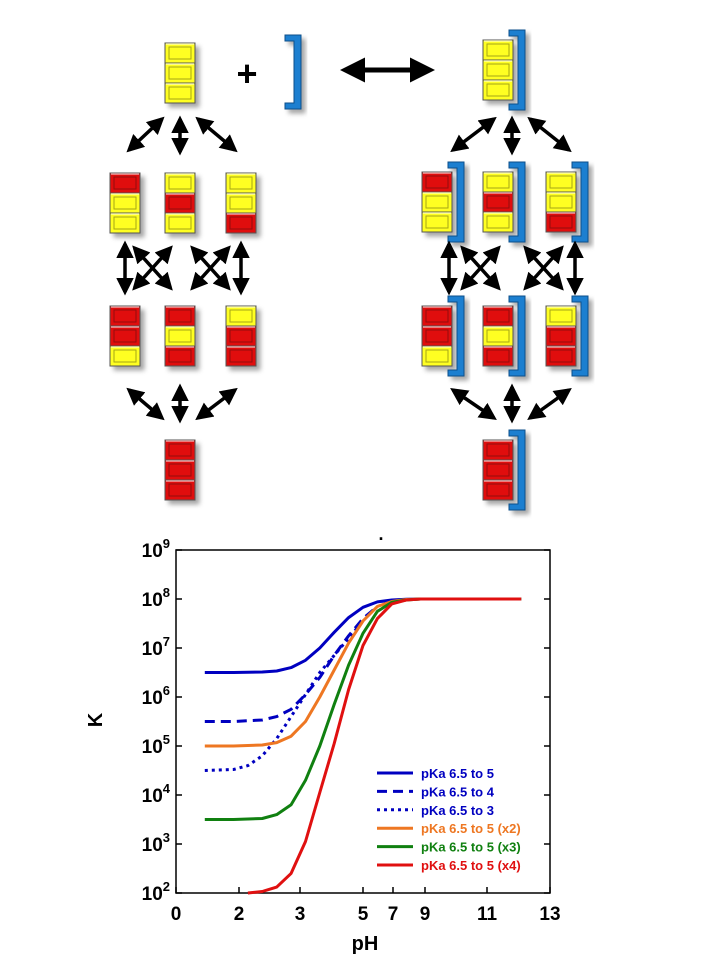 Image resolution: width=720 pixels, height=960 pixels. What do you see at coordinates (156, 794) in the screenshot?
I see `y-tick-label-6: 10⁴` at bounding box center [156, 794].